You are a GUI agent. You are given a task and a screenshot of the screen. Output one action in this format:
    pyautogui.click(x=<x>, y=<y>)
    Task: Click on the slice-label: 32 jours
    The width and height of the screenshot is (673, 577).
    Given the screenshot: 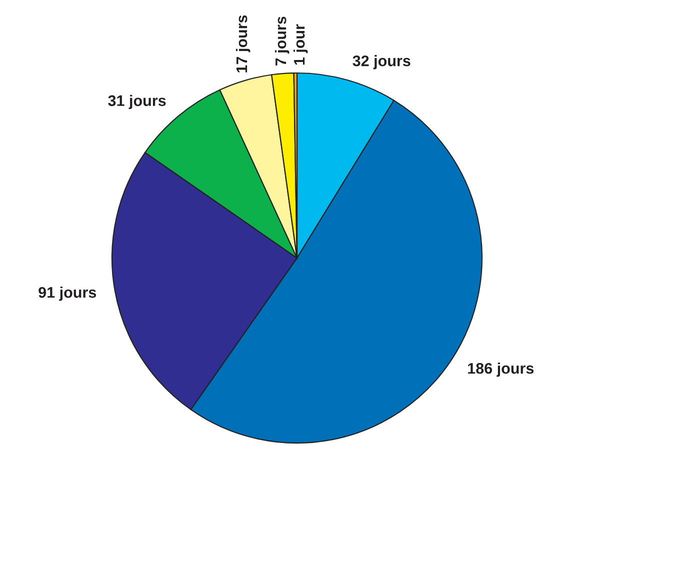 What is the action you would take?
    pyautogui.click(x=381, y=62)
    